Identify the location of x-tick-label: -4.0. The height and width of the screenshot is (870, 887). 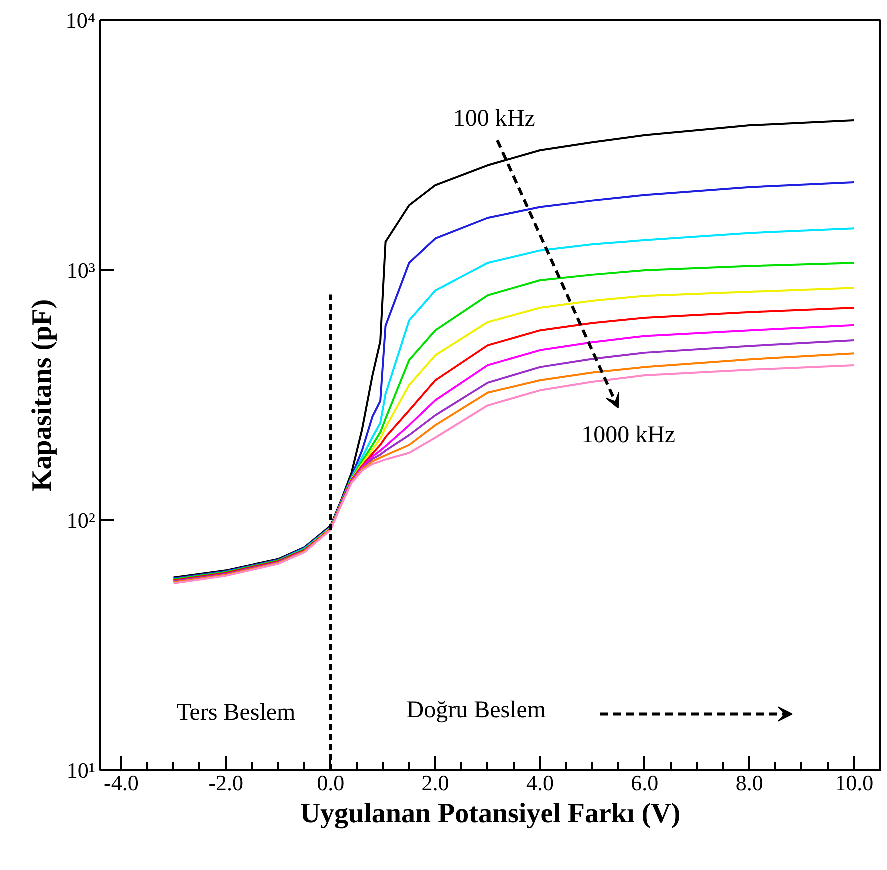
(121, 783).